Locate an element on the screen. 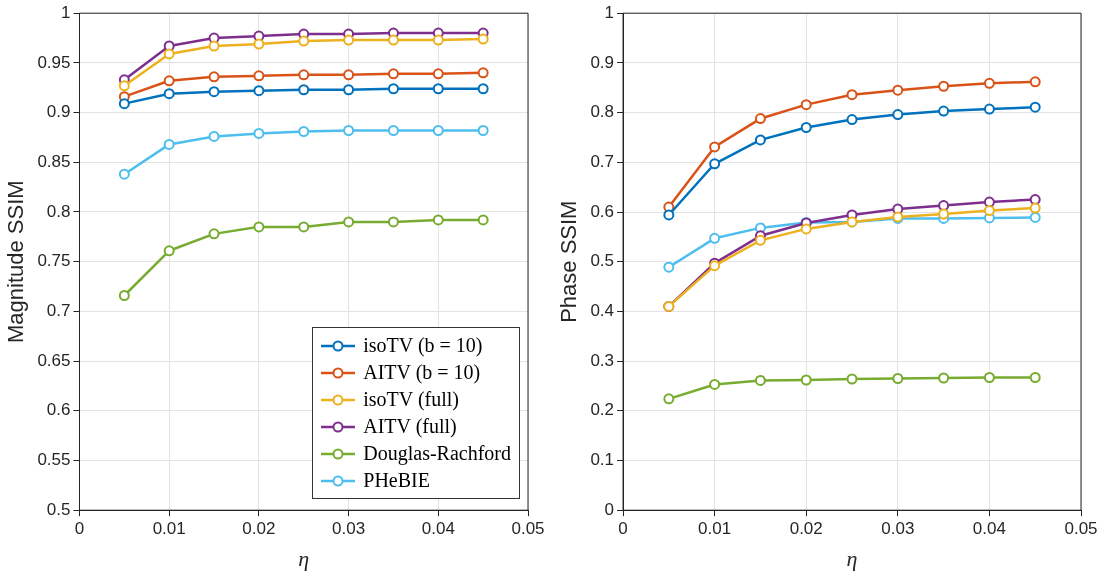 The height and width of the screenshot is (577, 1105). y-axis-title: Magnitude SSIM is located at coordinates (16, 262).